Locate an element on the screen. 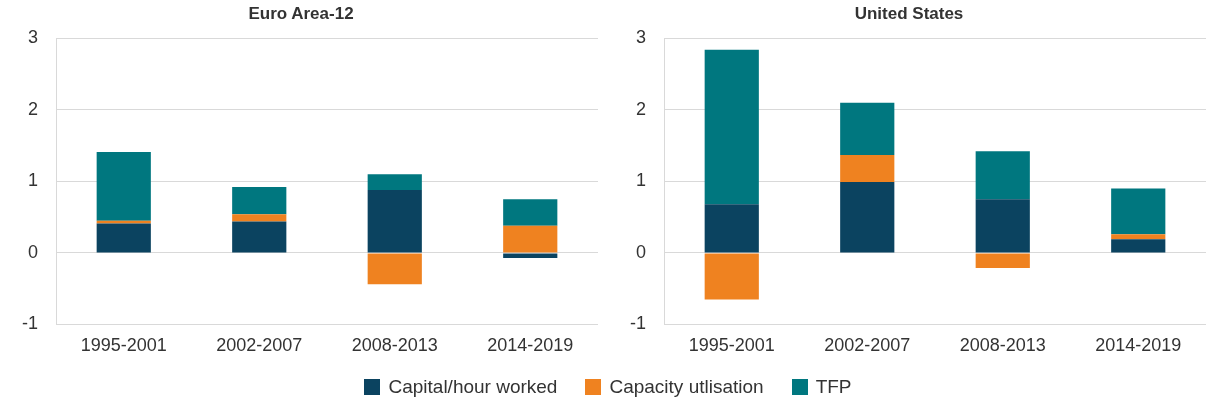 Image resolution: width=1216 pixels, height=401 pixels. legend-label: Capacity utlisation is located at coordinates (686, 387).